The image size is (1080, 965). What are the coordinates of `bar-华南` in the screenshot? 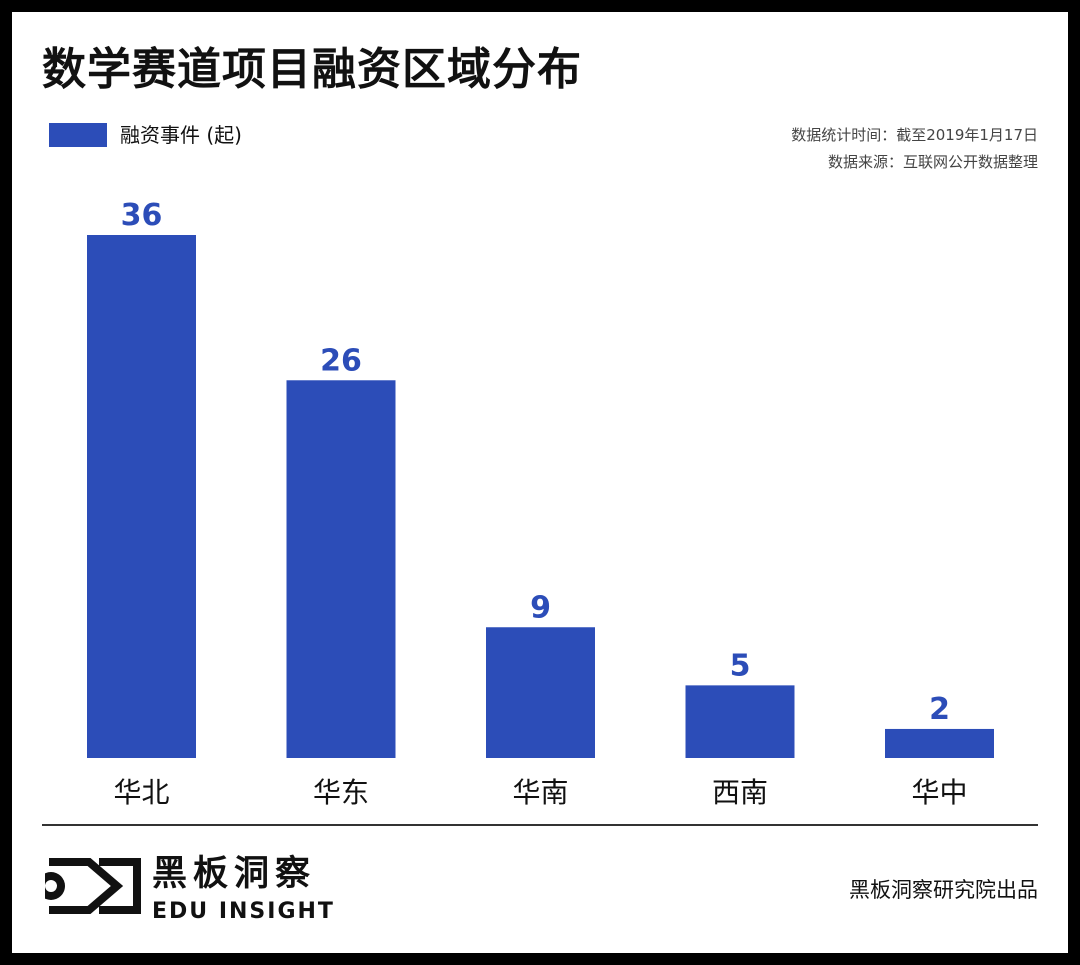 It's located at (540, 692).